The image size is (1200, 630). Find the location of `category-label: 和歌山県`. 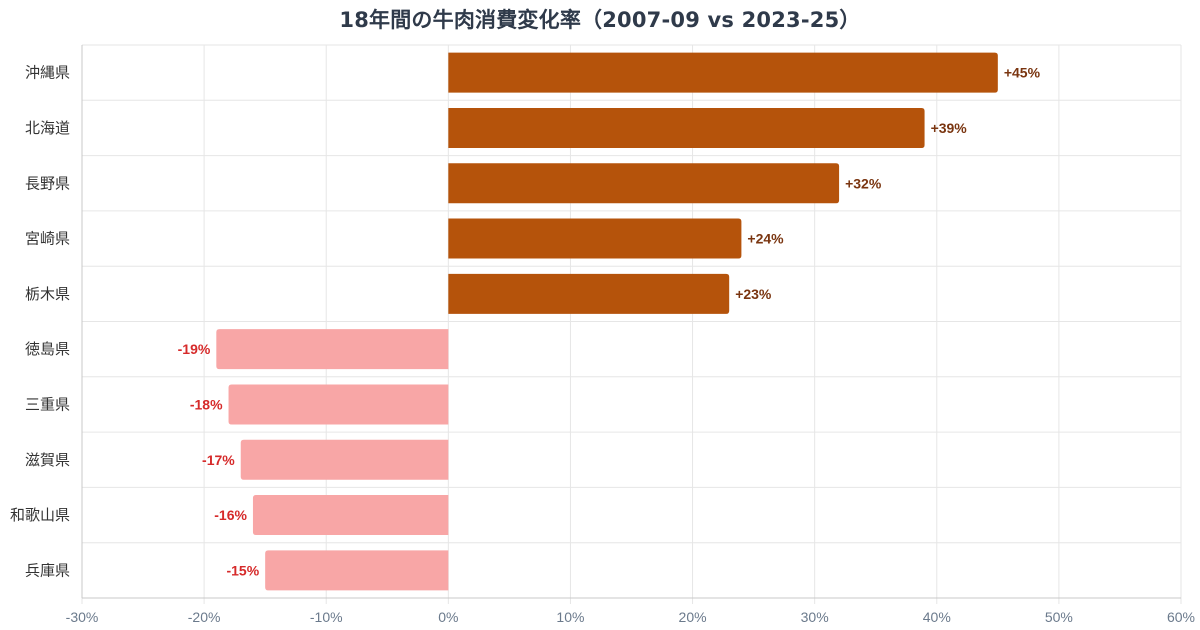

category-label: 和歌山県 is located at coordinates (40, 515).